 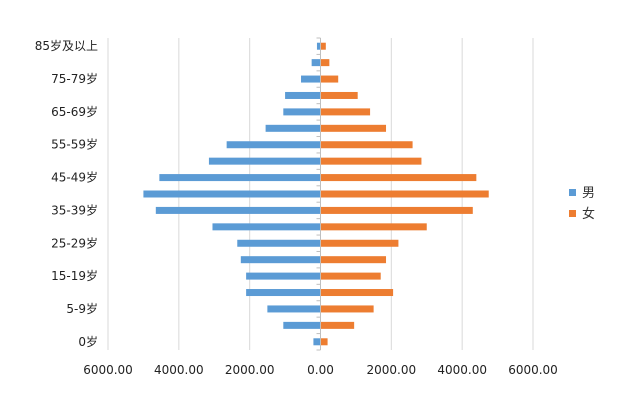 I want to click on category-label-10: 45-49岁, so click(x=74, y=177).